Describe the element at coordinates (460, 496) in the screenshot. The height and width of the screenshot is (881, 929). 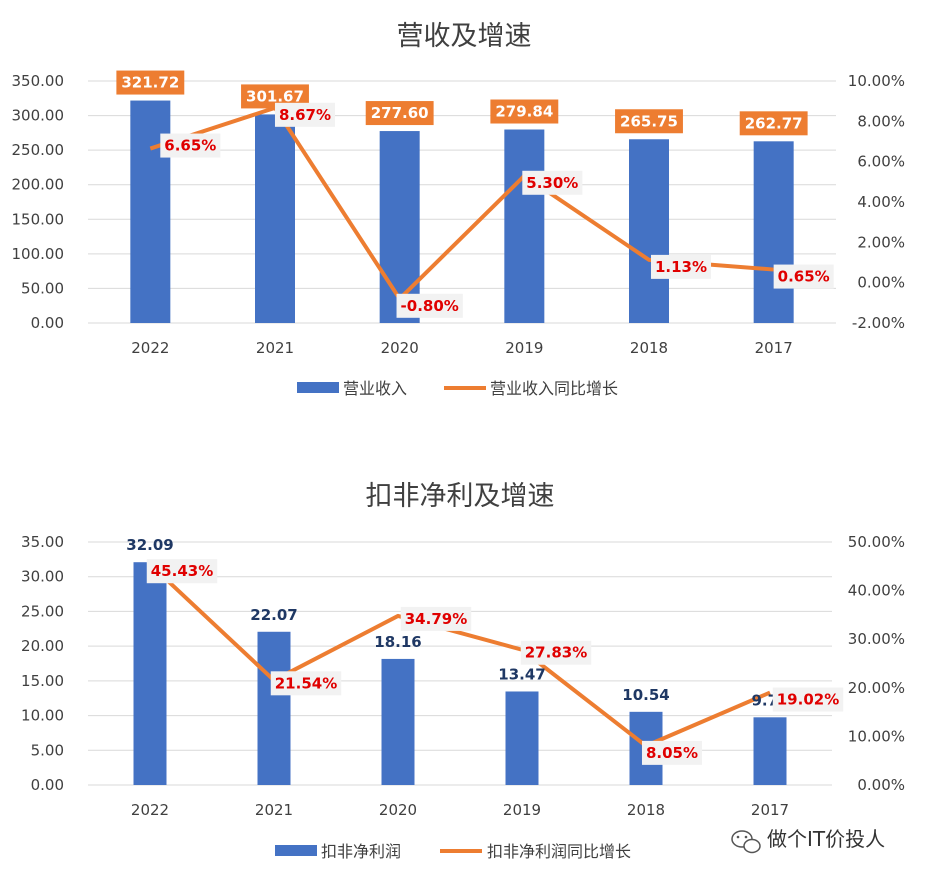
I see `chart-title: 扣非净利及增速` at that location.